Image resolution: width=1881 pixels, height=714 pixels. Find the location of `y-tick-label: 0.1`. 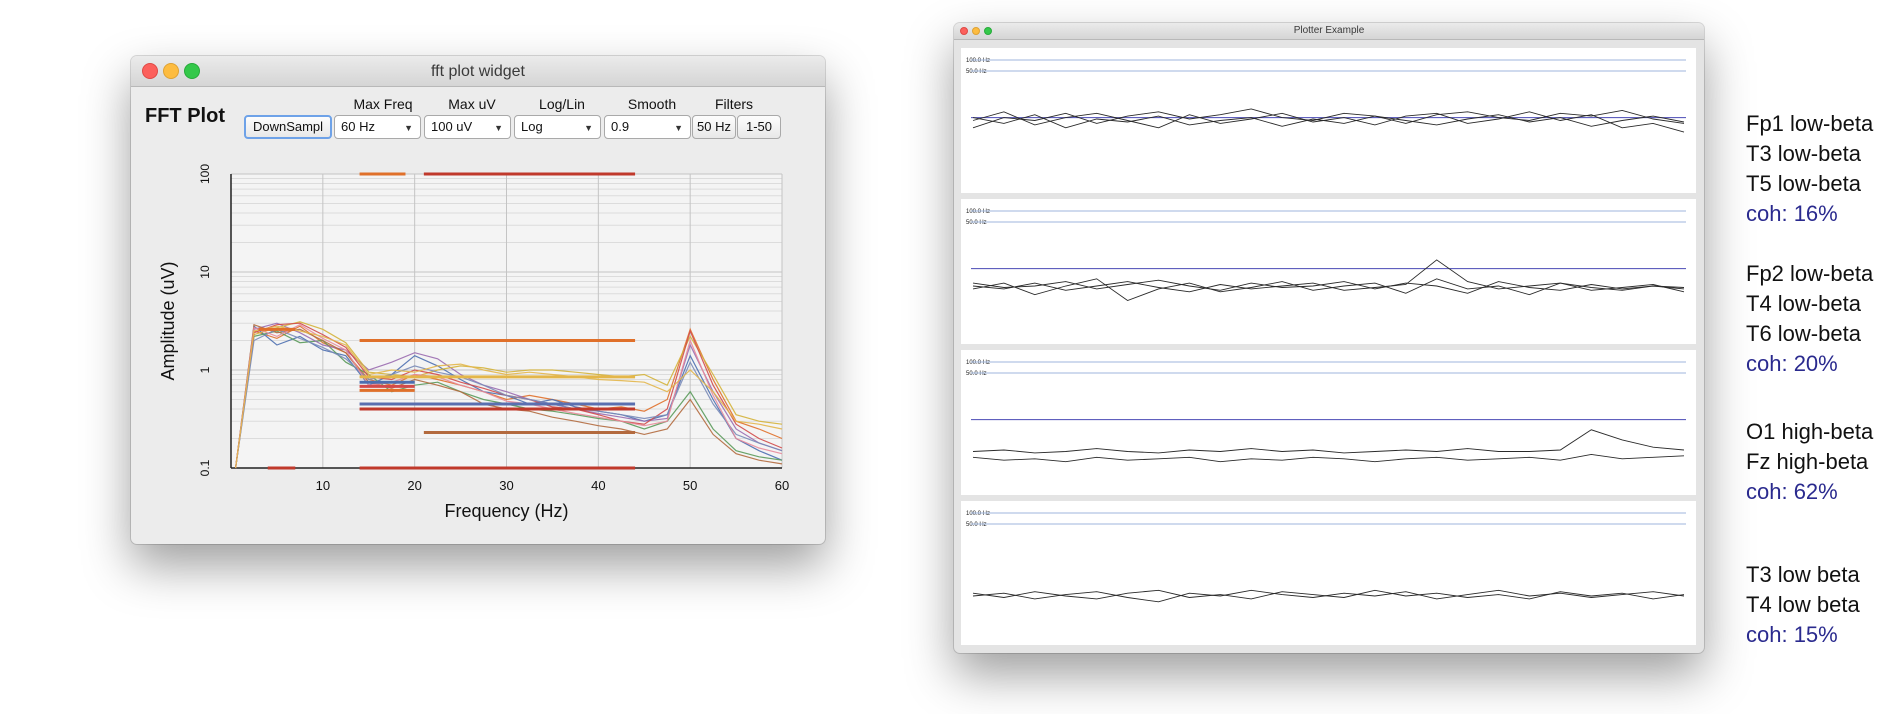

y-tick-label: 0.1 is located at coordinates (205, 467).